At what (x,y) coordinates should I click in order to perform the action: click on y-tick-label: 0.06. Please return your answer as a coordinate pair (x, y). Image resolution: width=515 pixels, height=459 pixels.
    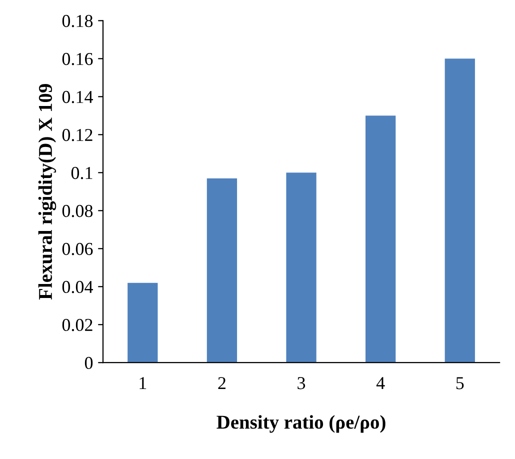
    Looking at the image, I should click on (77, 249).